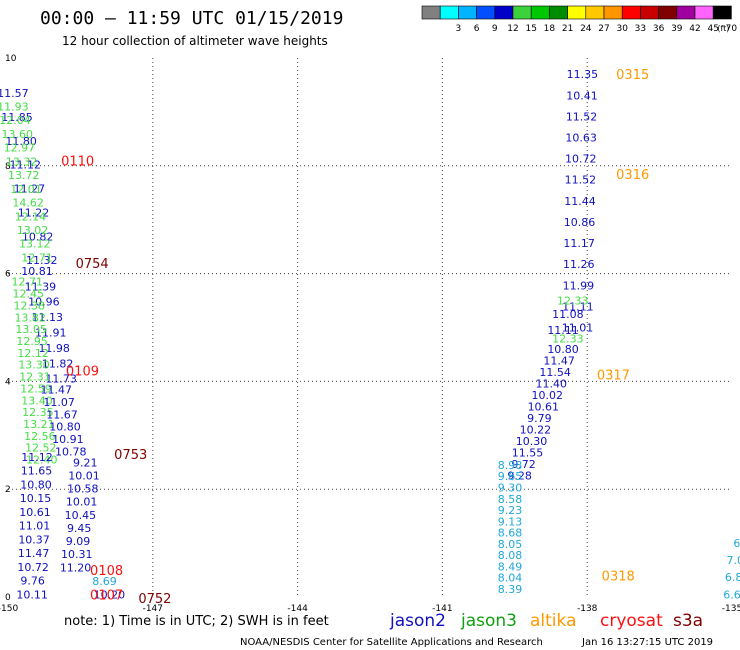 This screenshot has height=650, width=740. What do you see at coordinates (32, 594) in the screenshot?
I see `data-point-label: 10.11` at bounding box center [32, 594].